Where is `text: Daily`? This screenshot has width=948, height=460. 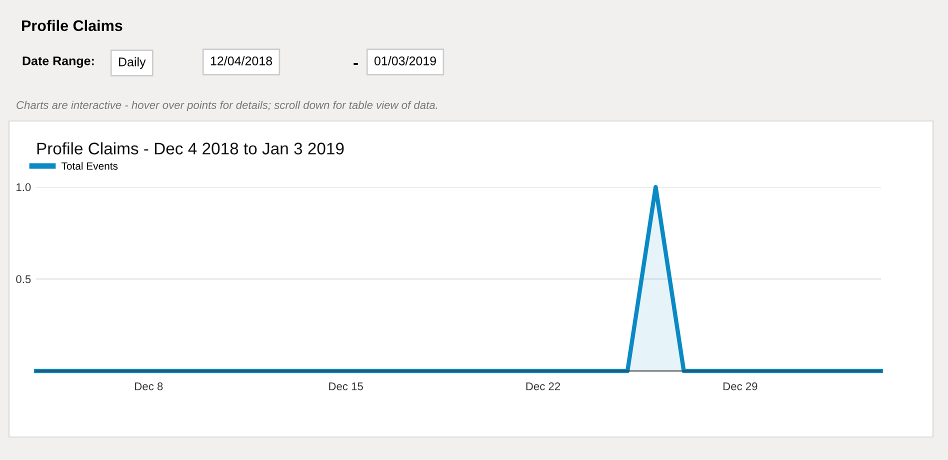 text: Daily is located at coordinates (132, 63).